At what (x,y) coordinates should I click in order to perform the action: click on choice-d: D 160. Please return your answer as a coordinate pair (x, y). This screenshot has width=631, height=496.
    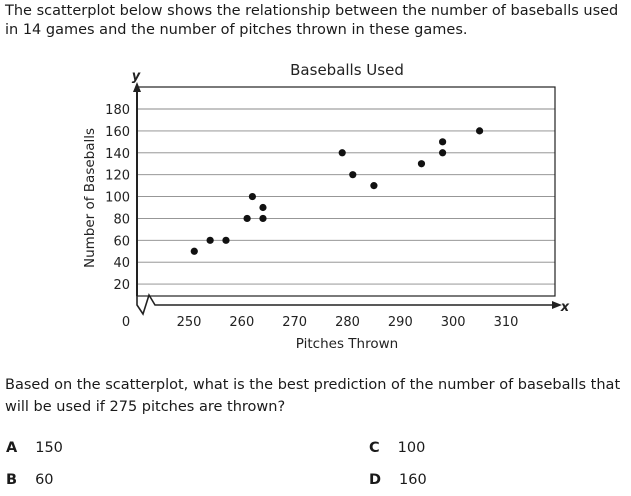
    Looking at the image, I should click on (398, 480).